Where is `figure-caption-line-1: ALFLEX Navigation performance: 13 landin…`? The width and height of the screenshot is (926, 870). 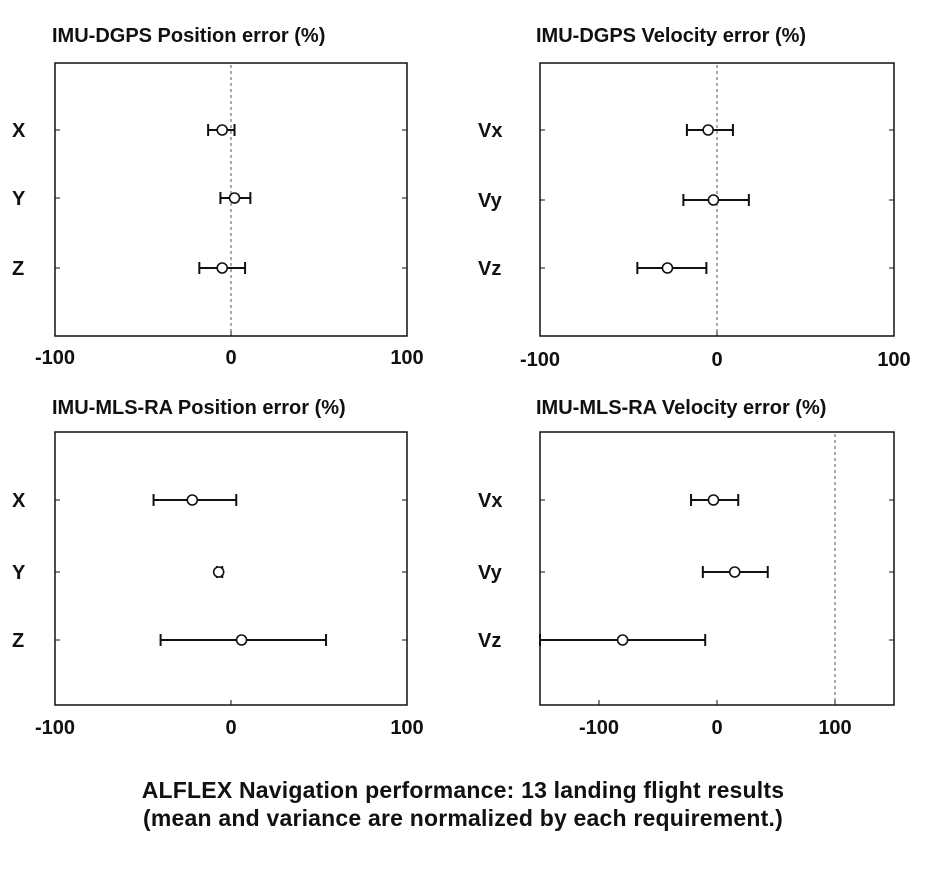 figure-caption-line-1: ALFLEX Navigation performance: 13 landin… is located at coordinates (463, 790).